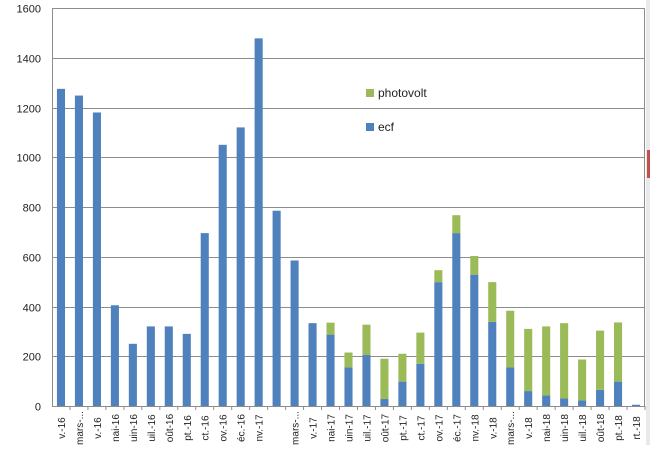 The image size is (650, 450). I want to click on x-tick-label: nai-17, so click(332, 428).